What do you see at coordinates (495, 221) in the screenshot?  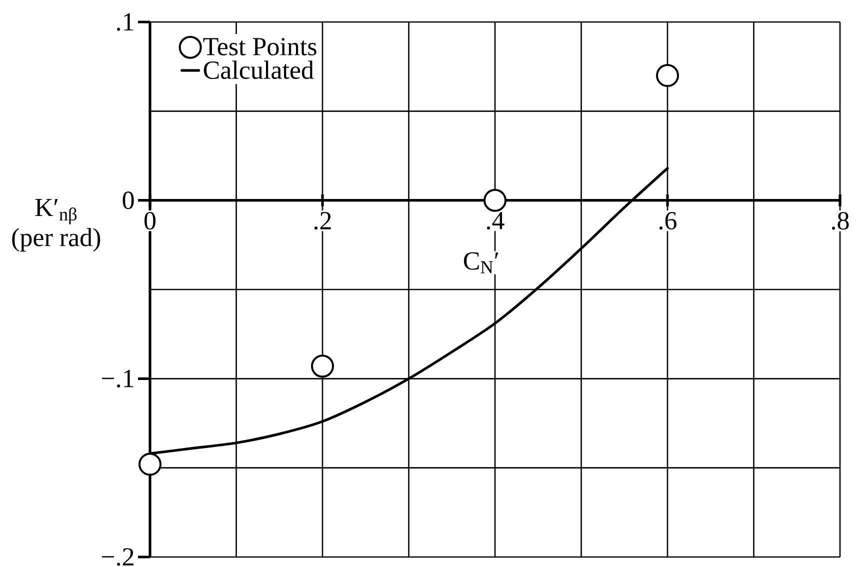 I see `x-tick-label: .4` at bounding box center [495, 221].